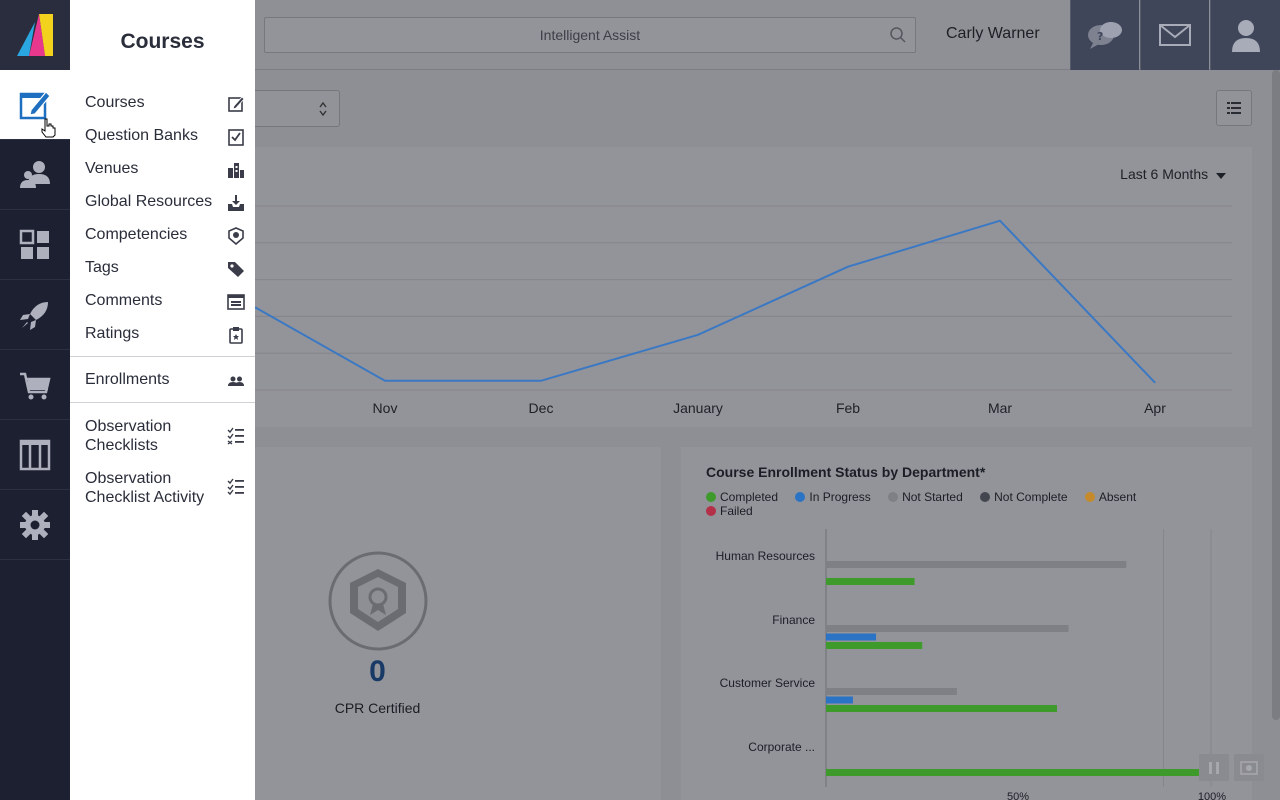  I want to click on x-tick-label: 50%, so click(1018, 795).